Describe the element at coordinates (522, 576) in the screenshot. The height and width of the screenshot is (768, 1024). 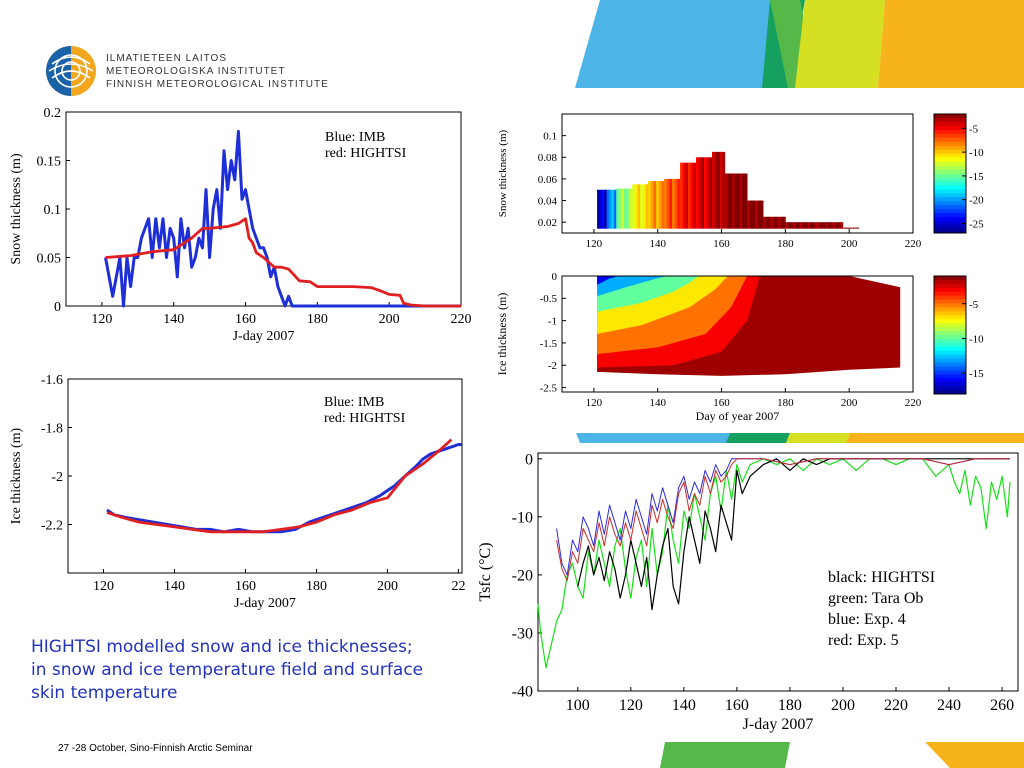
I see `y-tick-label: -20` at that location.